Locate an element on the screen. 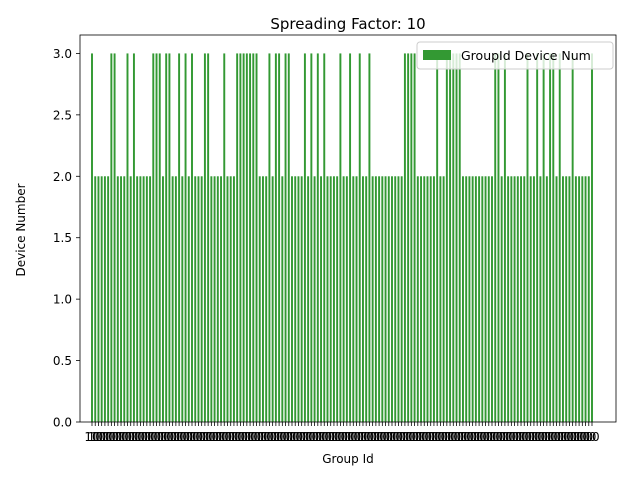 The width and height of the screenshot is (640, 480). y-tick-label: 2.5 is located at coordinates (62, 115).